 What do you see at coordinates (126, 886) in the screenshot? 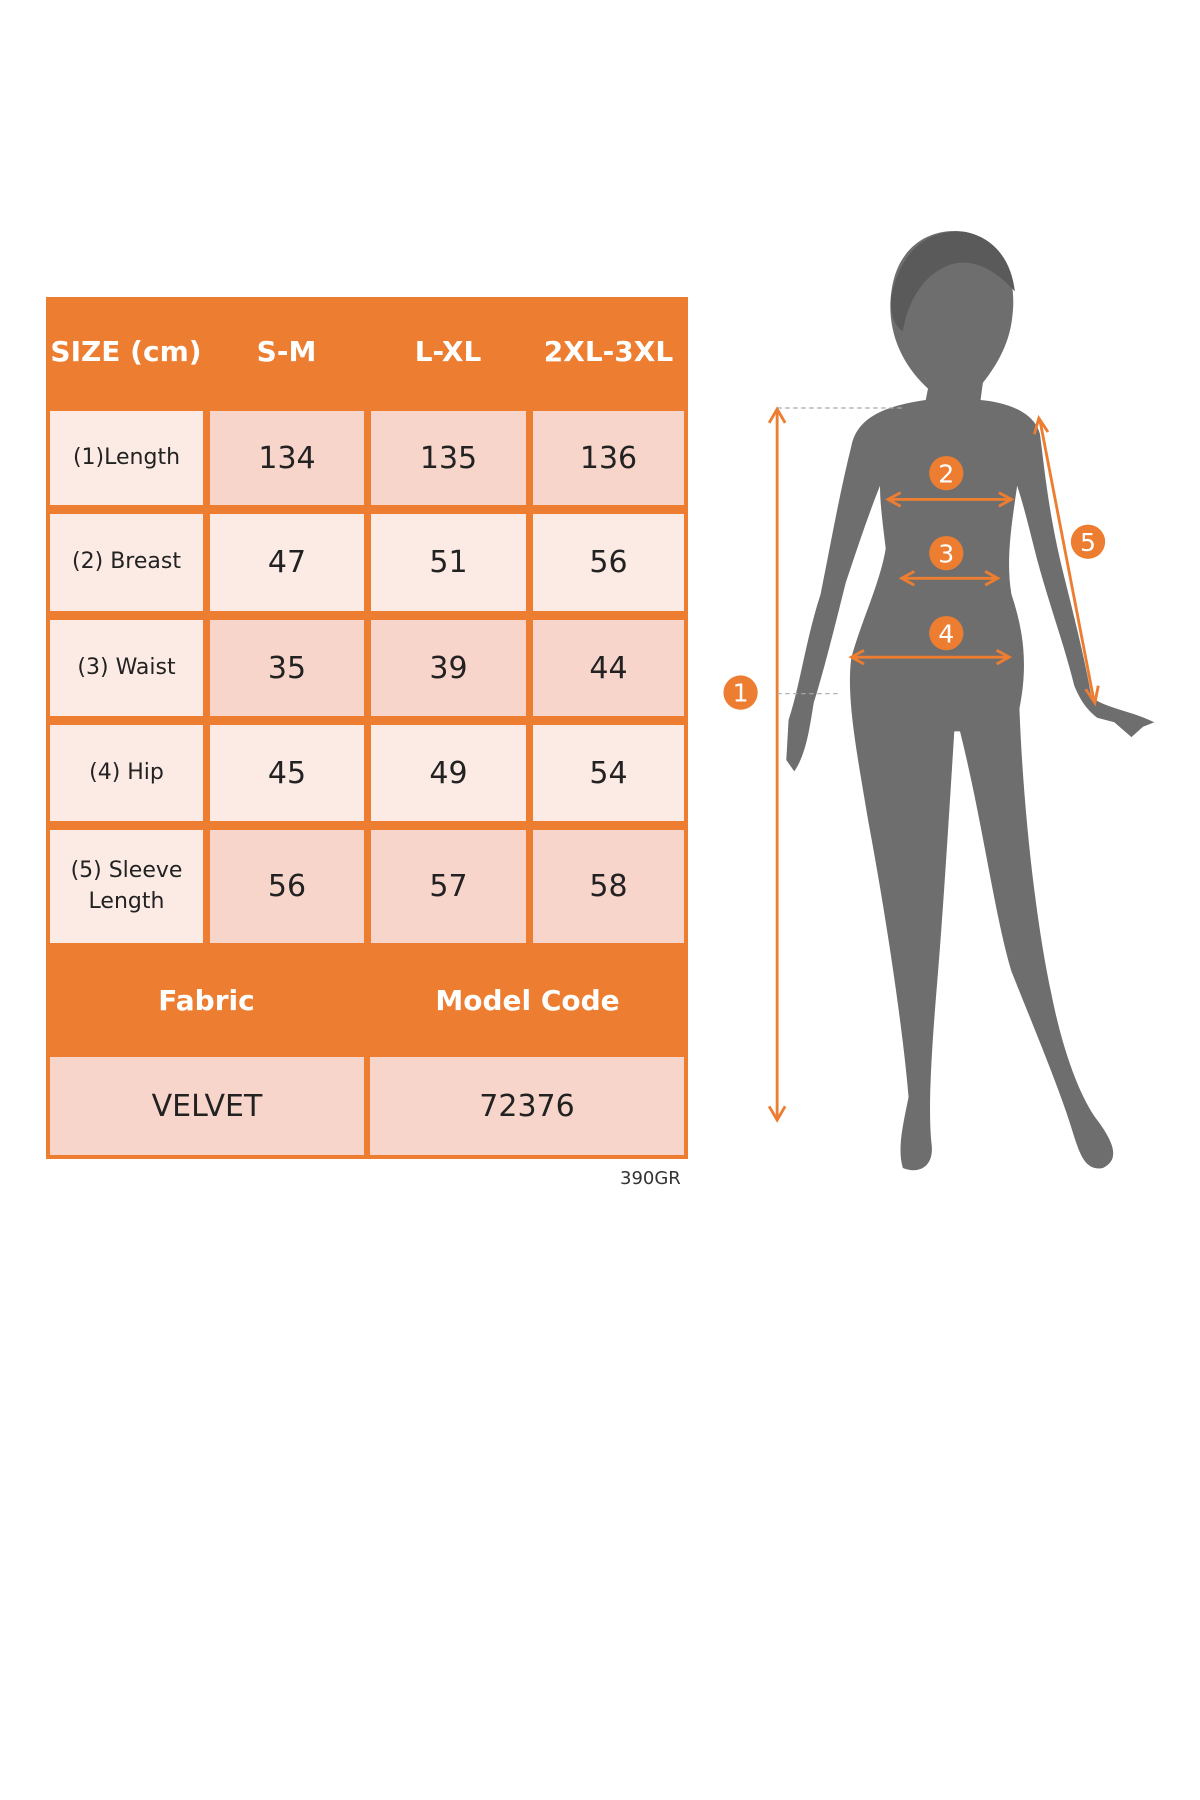
I see `row-label: (5) Sleeve Length` at bounding box center [126, 886].